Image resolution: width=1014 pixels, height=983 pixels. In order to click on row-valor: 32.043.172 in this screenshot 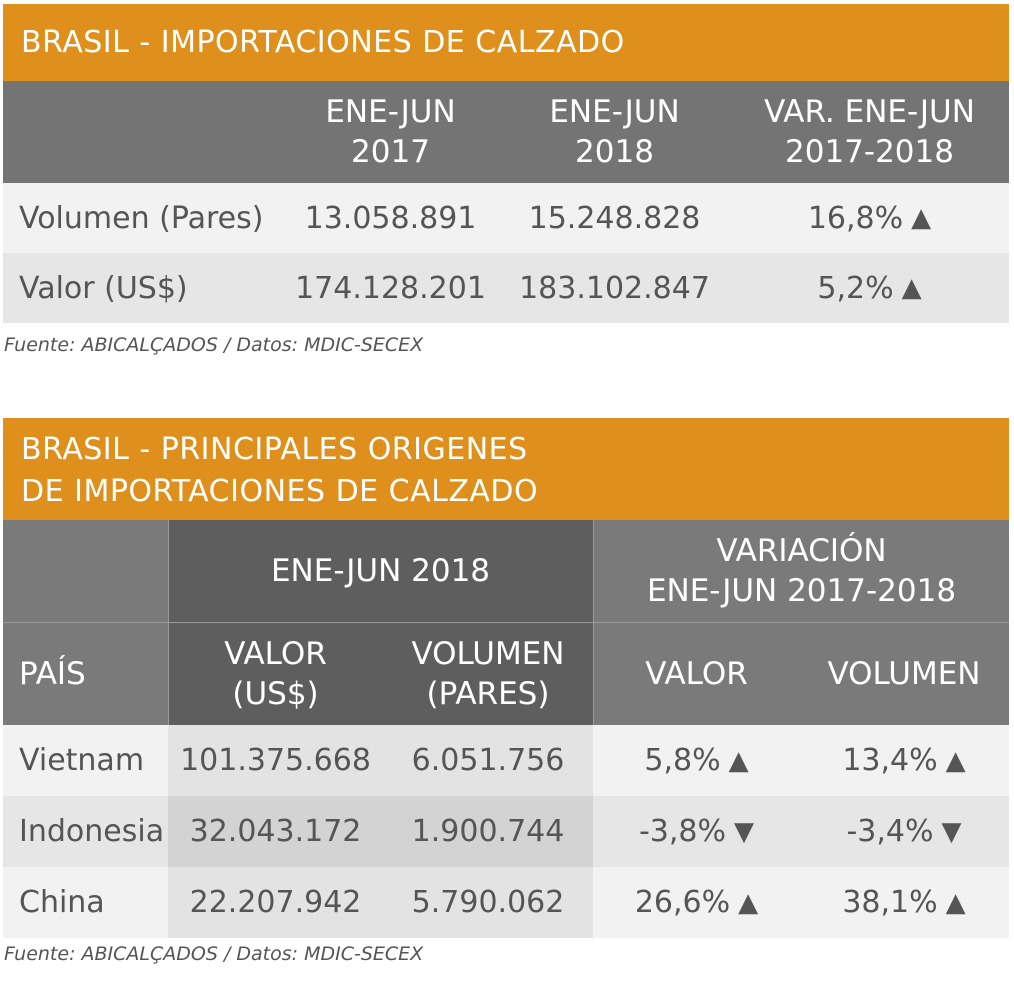, I will do `click(275, 831)`.